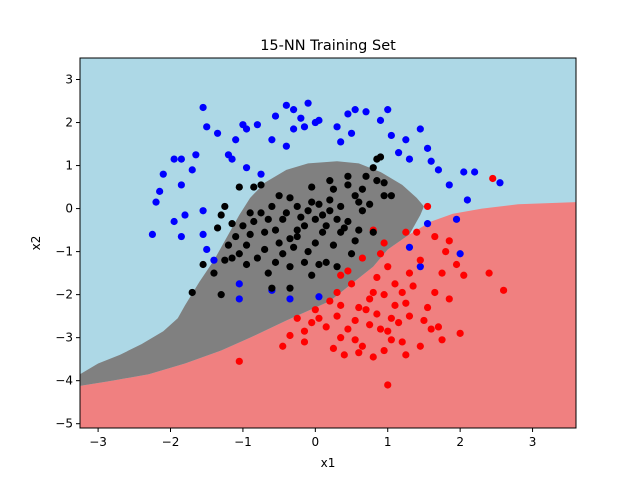  What do you see at coordinates (316, 442) in the screenshot?
I see `x-tick-label: 0` at bounding box center [316, 442].